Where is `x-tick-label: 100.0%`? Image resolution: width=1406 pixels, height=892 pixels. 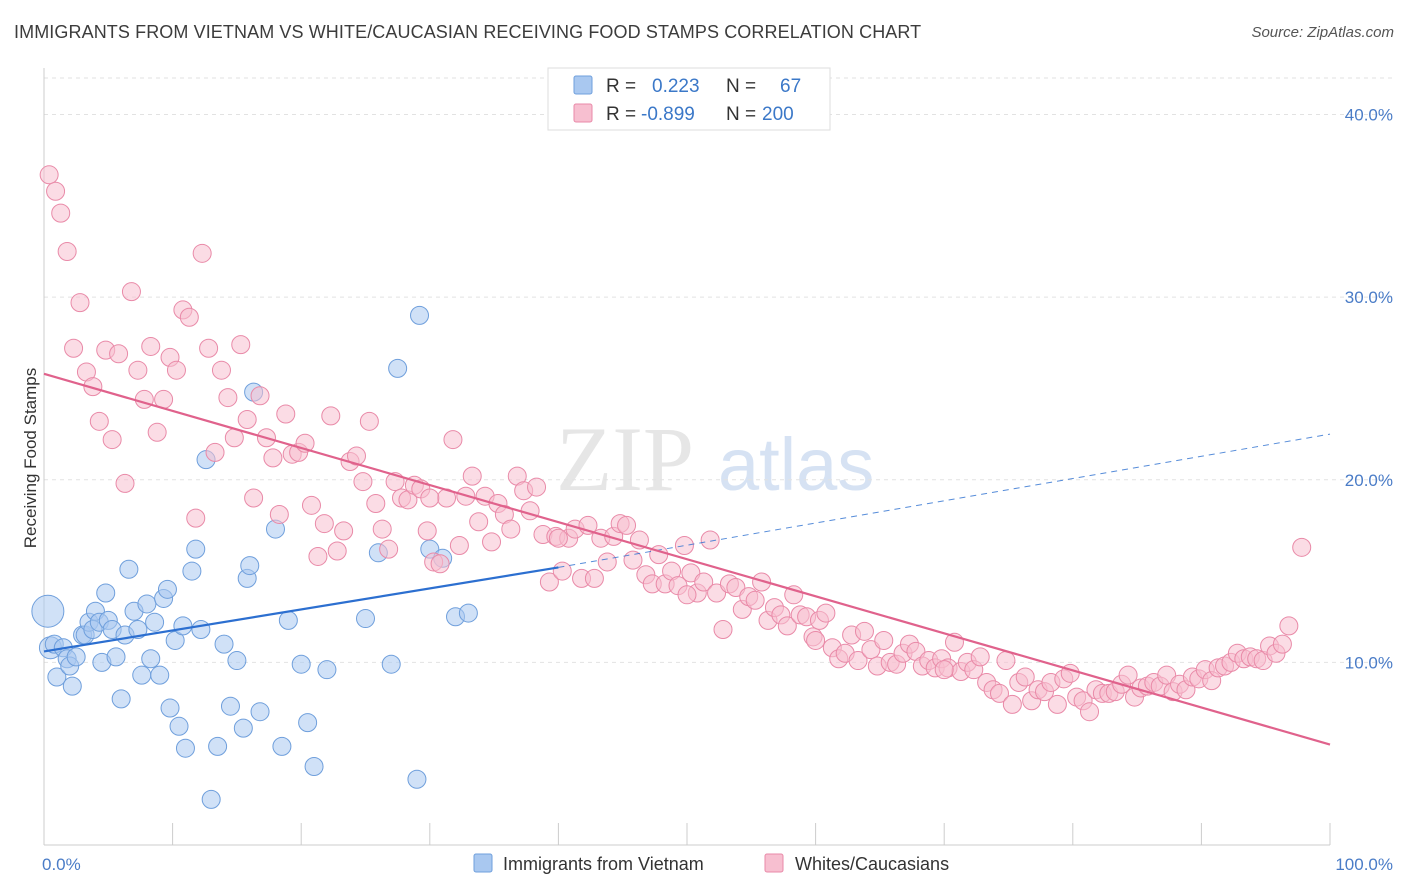
x-tick-label: 100.0% is located at coordinates (1364, 864).